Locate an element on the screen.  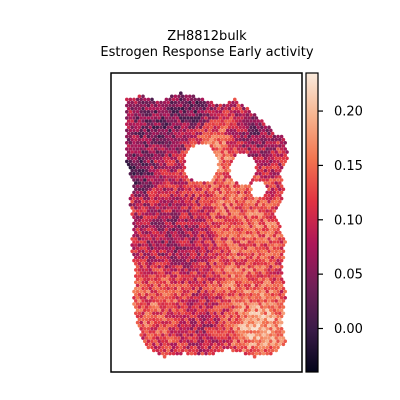
colorbar is located at coordinates (312, 222).